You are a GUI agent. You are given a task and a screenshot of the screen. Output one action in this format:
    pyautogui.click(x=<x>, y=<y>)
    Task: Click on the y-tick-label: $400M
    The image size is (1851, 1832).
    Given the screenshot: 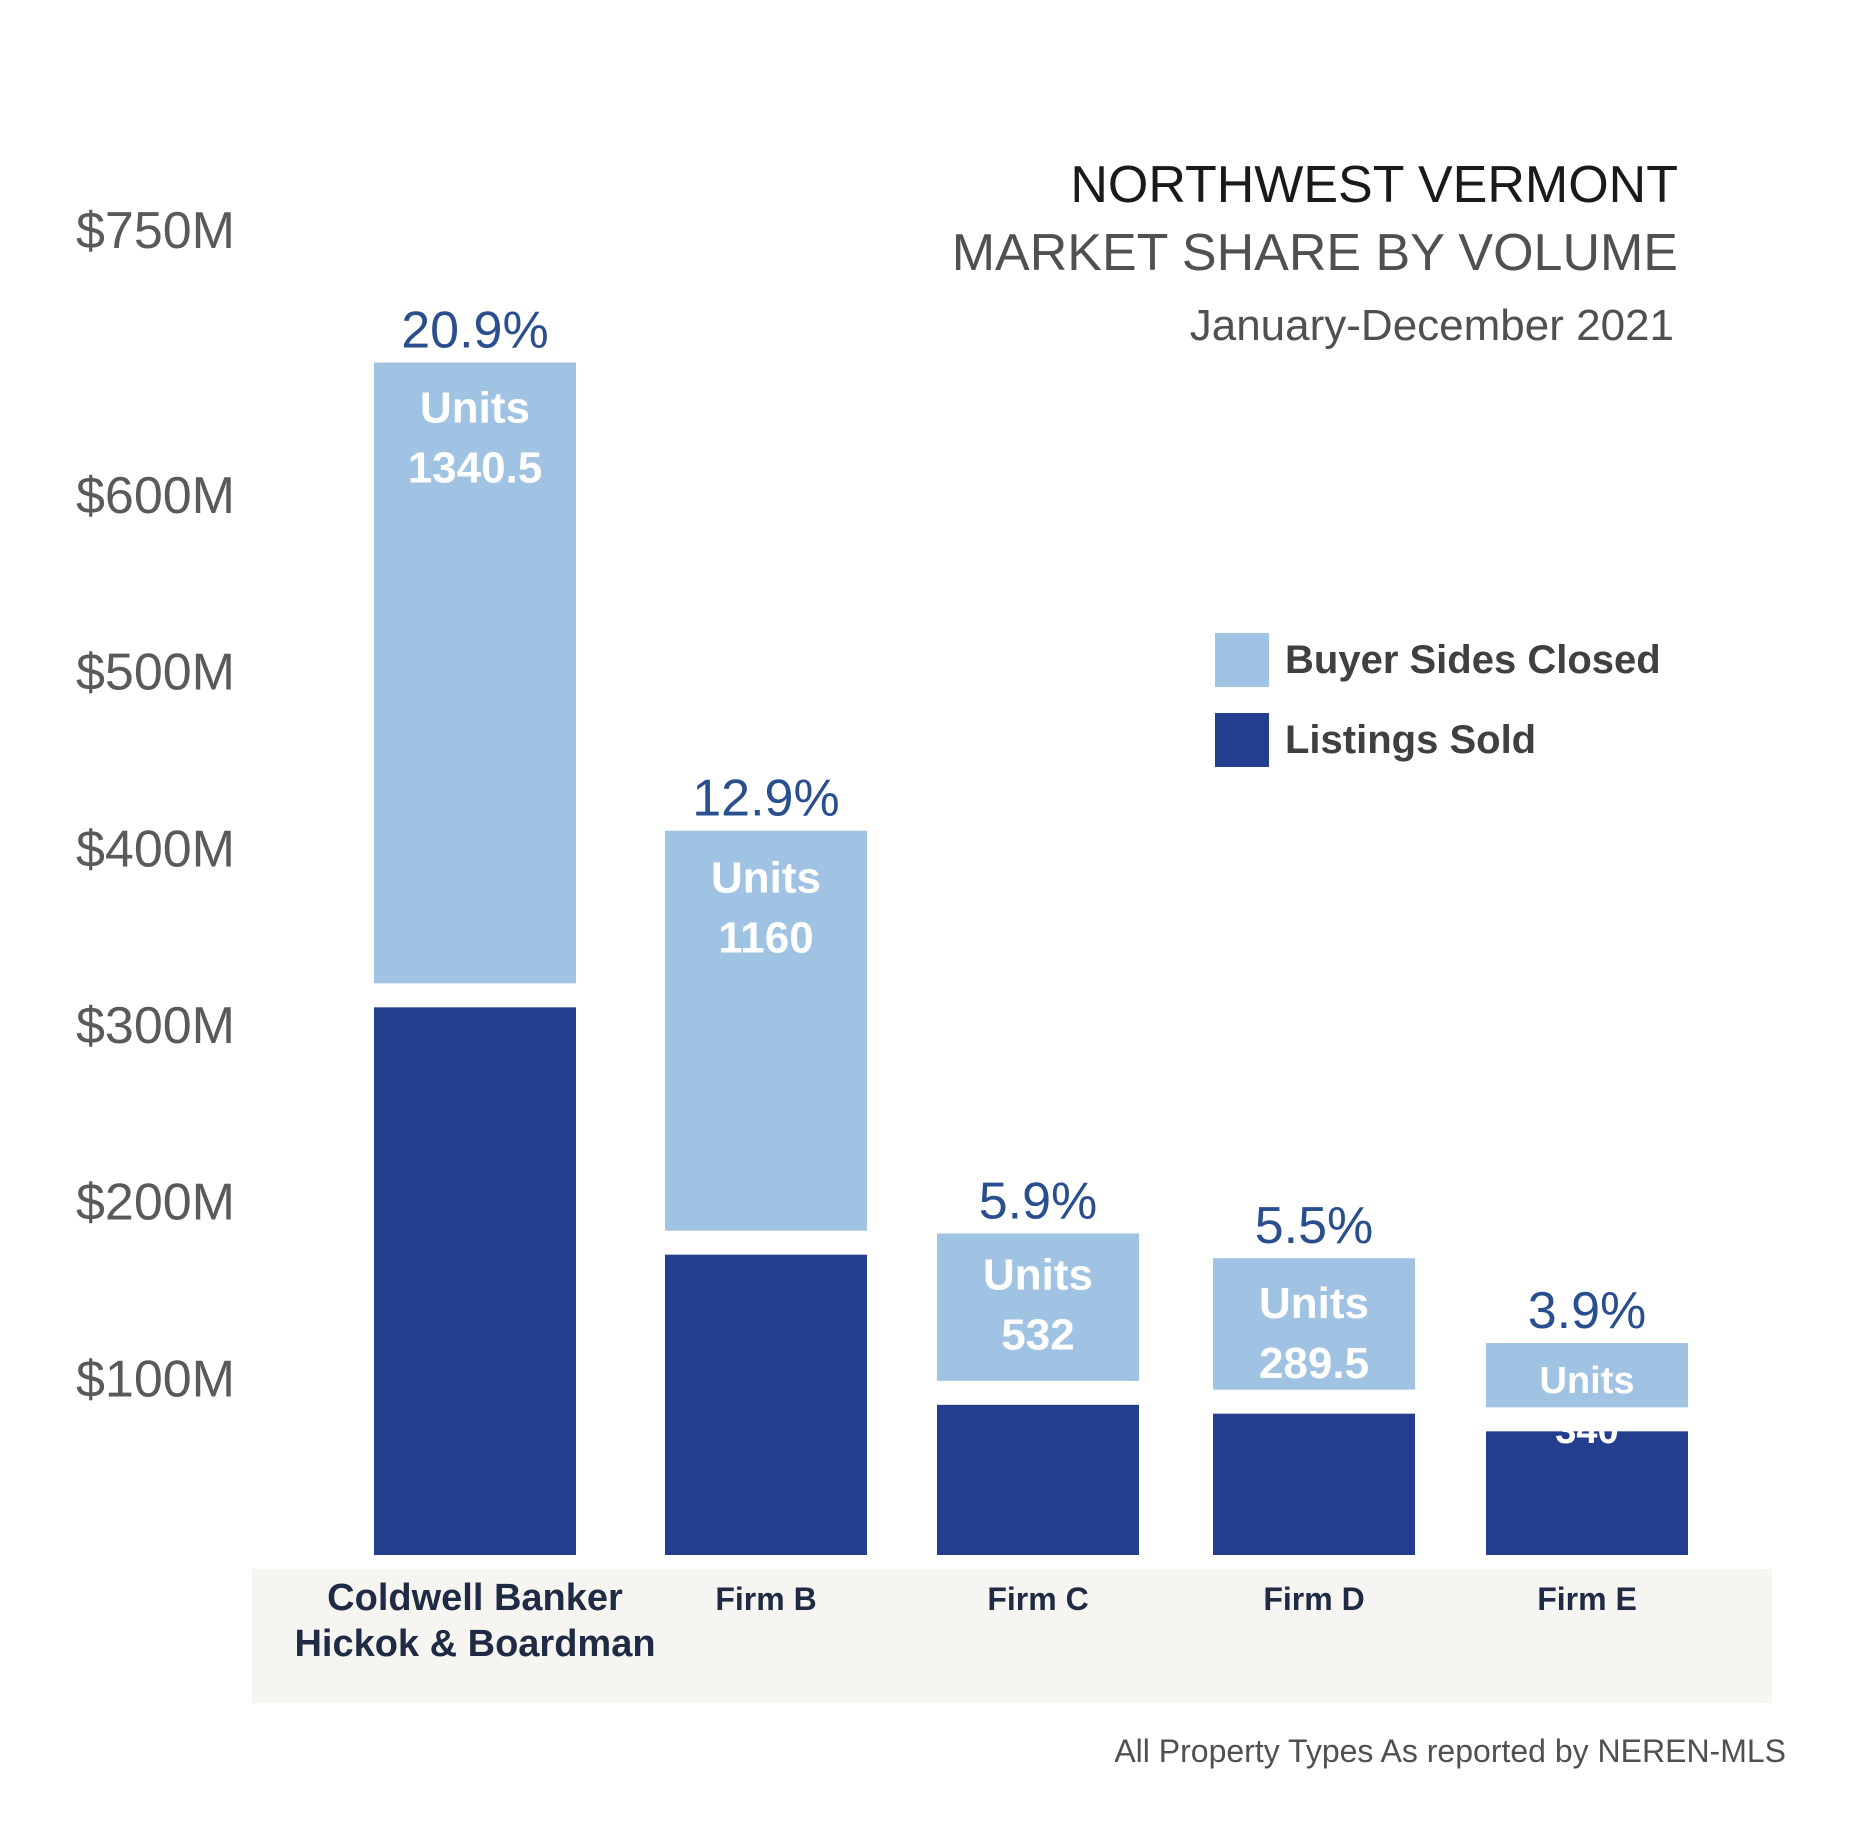 What is the action you would take?
    pyautogui.click(x=155, y=849)
    